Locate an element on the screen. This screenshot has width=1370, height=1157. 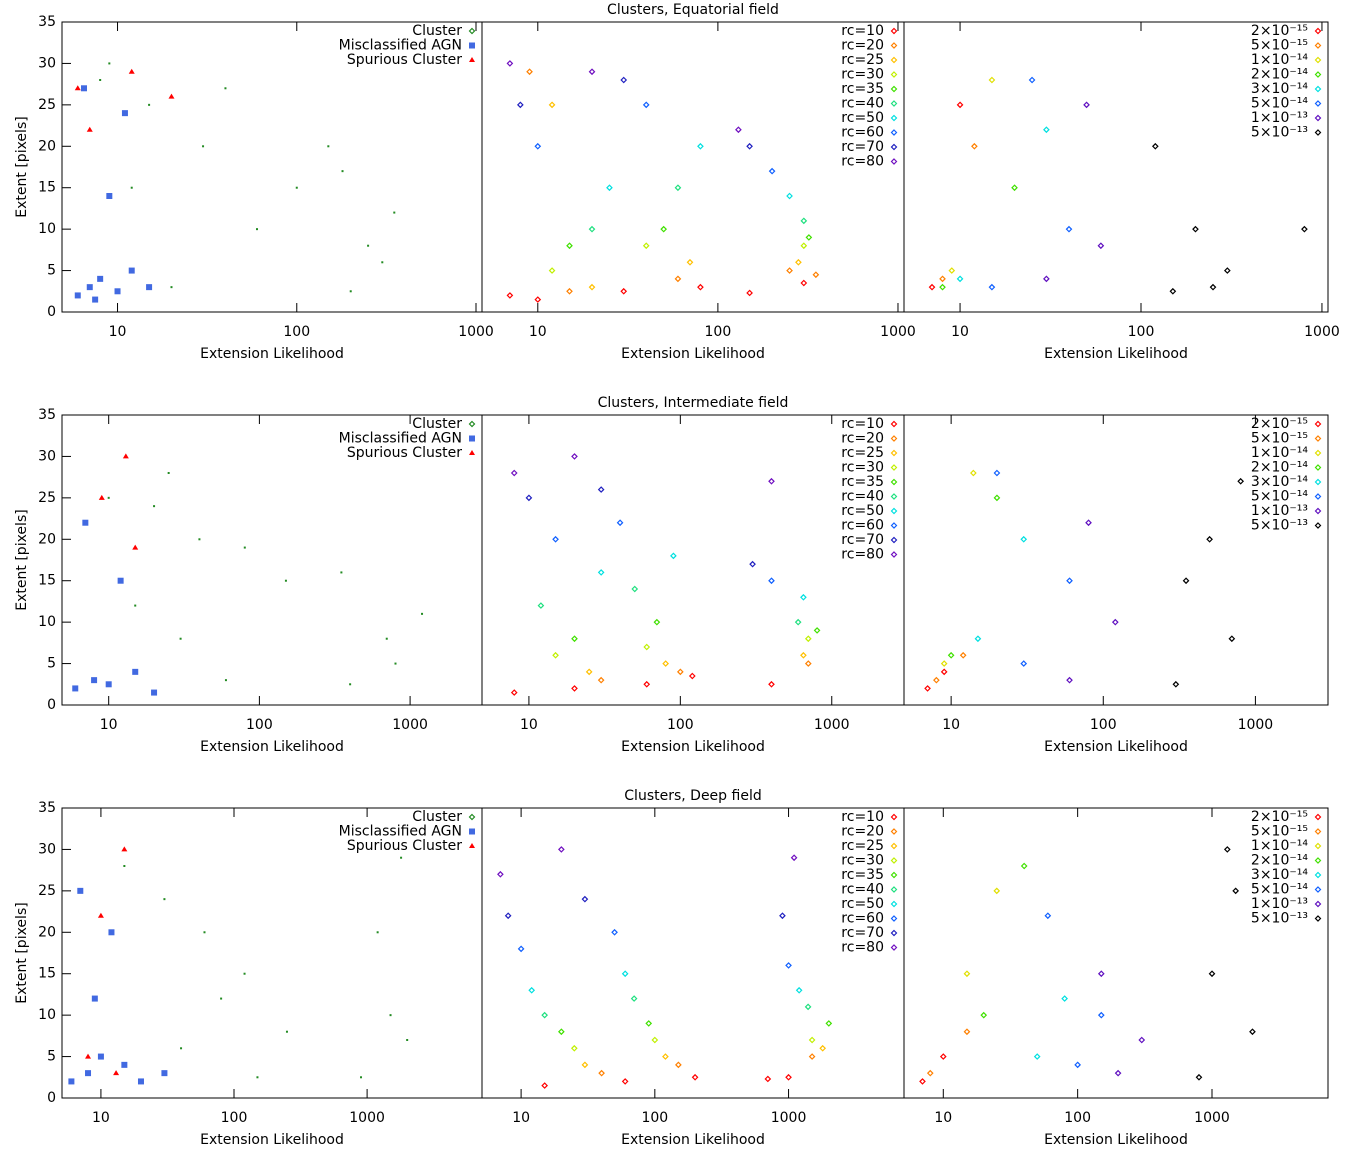
legend-label: rc=30 is located at coordinates (862, 468).